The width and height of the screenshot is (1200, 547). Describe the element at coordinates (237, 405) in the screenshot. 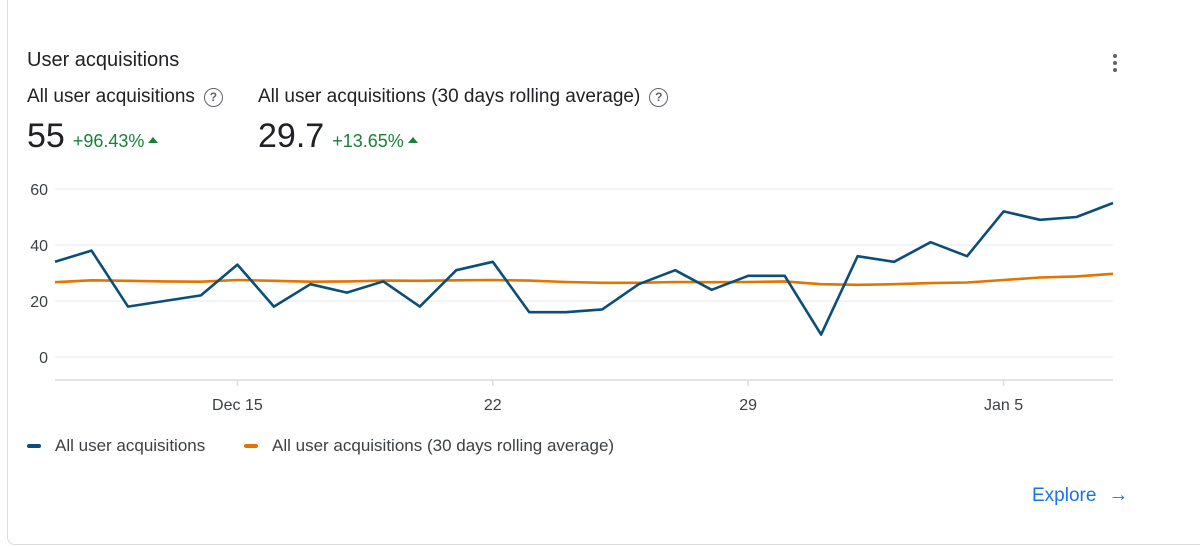

I see `x-tick-label: Dec 15` at that location.